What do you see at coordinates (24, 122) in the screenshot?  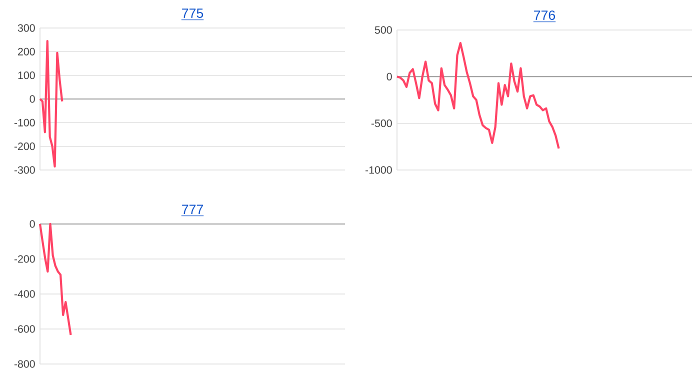 I see `y-tick-label: -100` at bounding box center [24, 122].